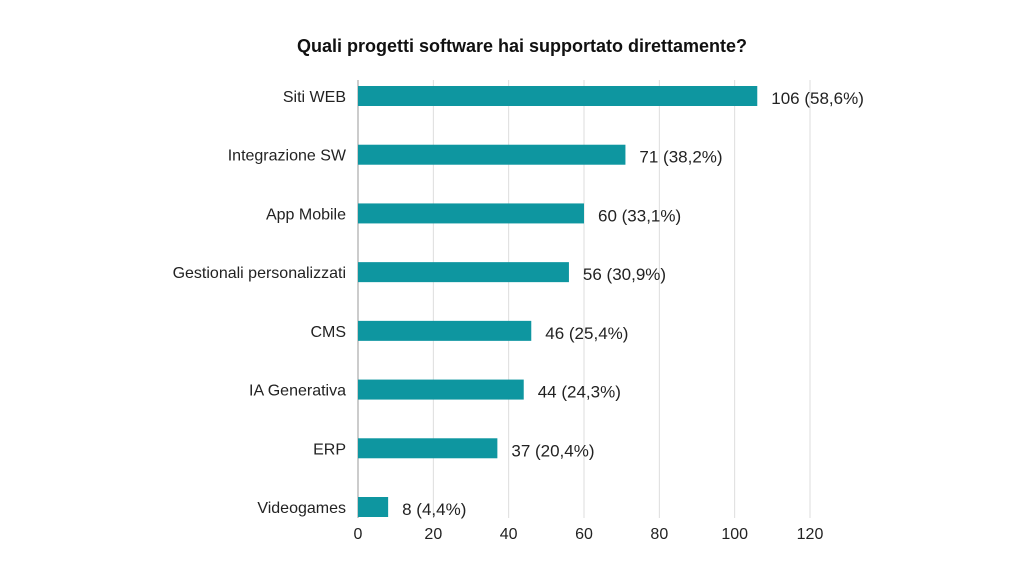 This screenshot has height=576, width=1024. What do you see at coordinates (509, 534) in the screenshot?
I see `x-tick-label: 40` at bounding box center [509, 534].